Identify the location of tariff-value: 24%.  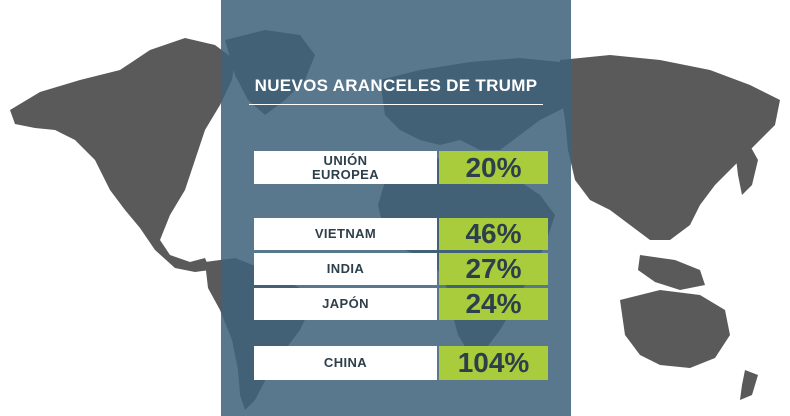
(493, 303).